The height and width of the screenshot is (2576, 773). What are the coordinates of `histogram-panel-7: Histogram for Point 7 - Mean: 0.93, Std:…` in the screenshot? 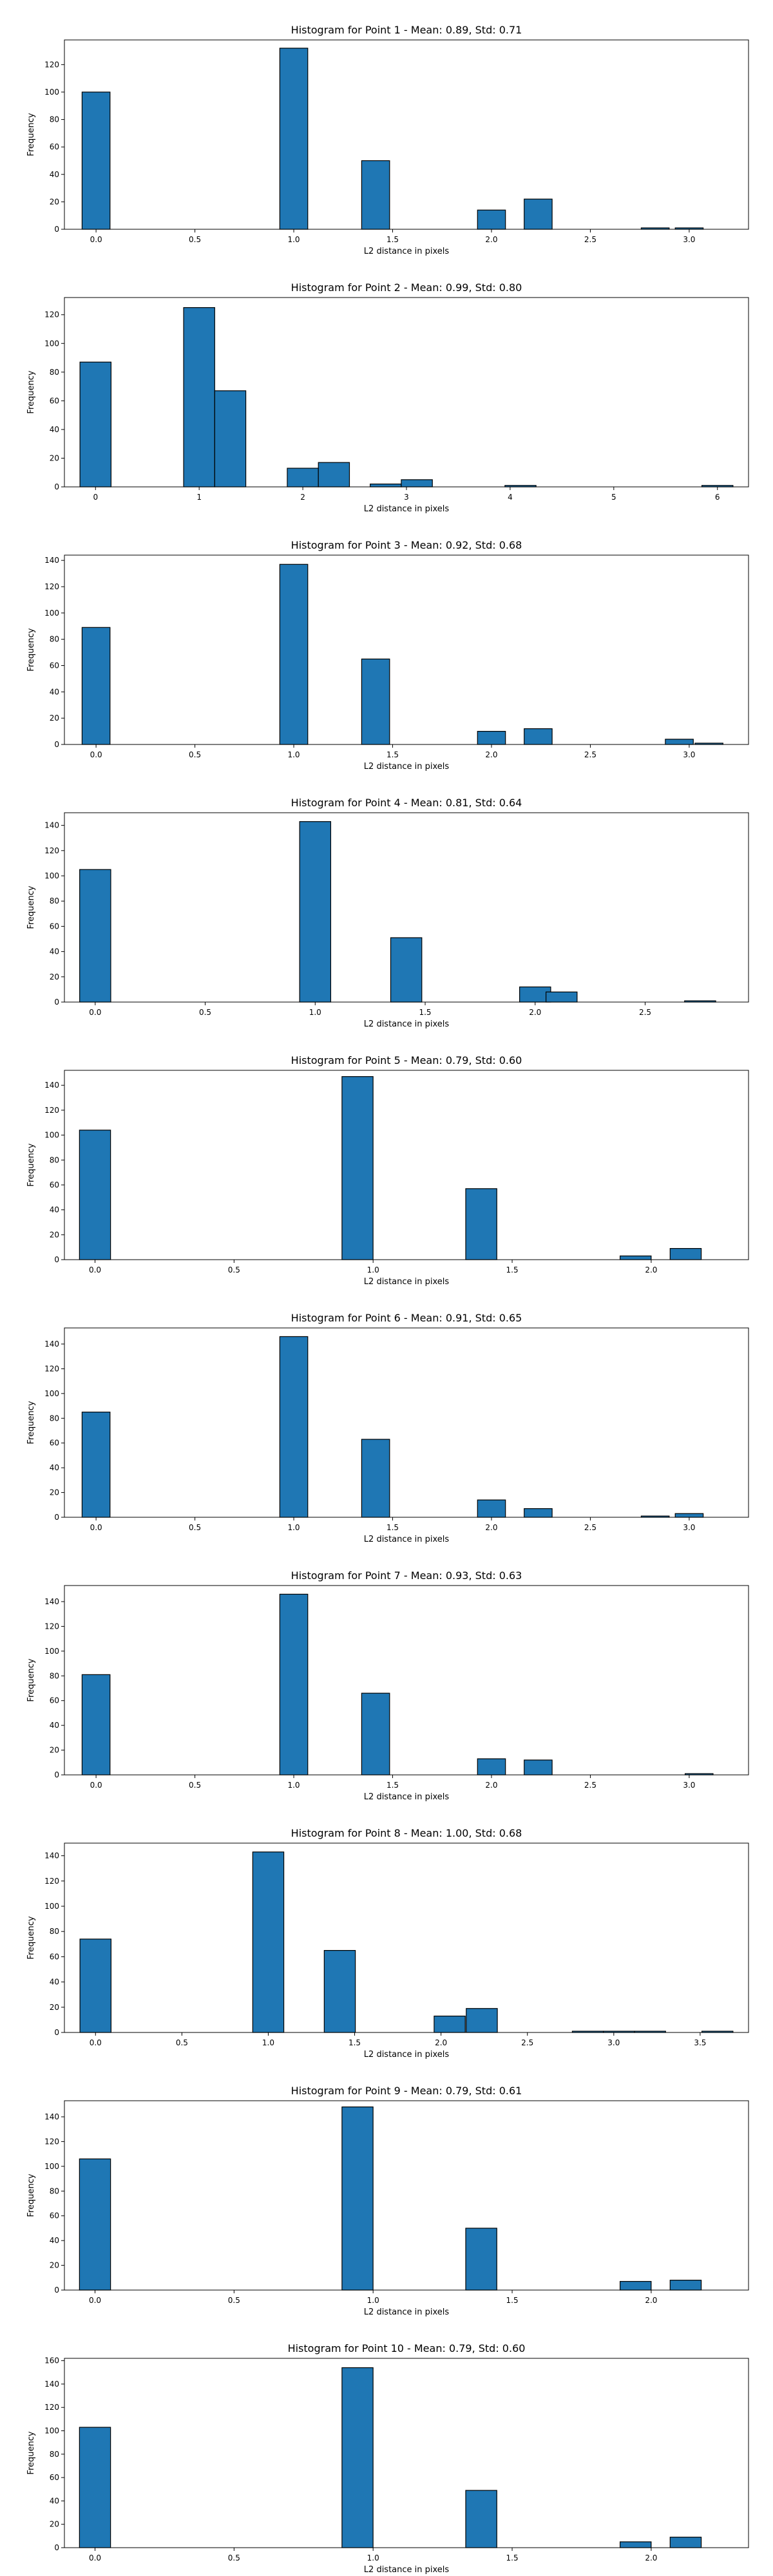 It's located at (386, 1675).